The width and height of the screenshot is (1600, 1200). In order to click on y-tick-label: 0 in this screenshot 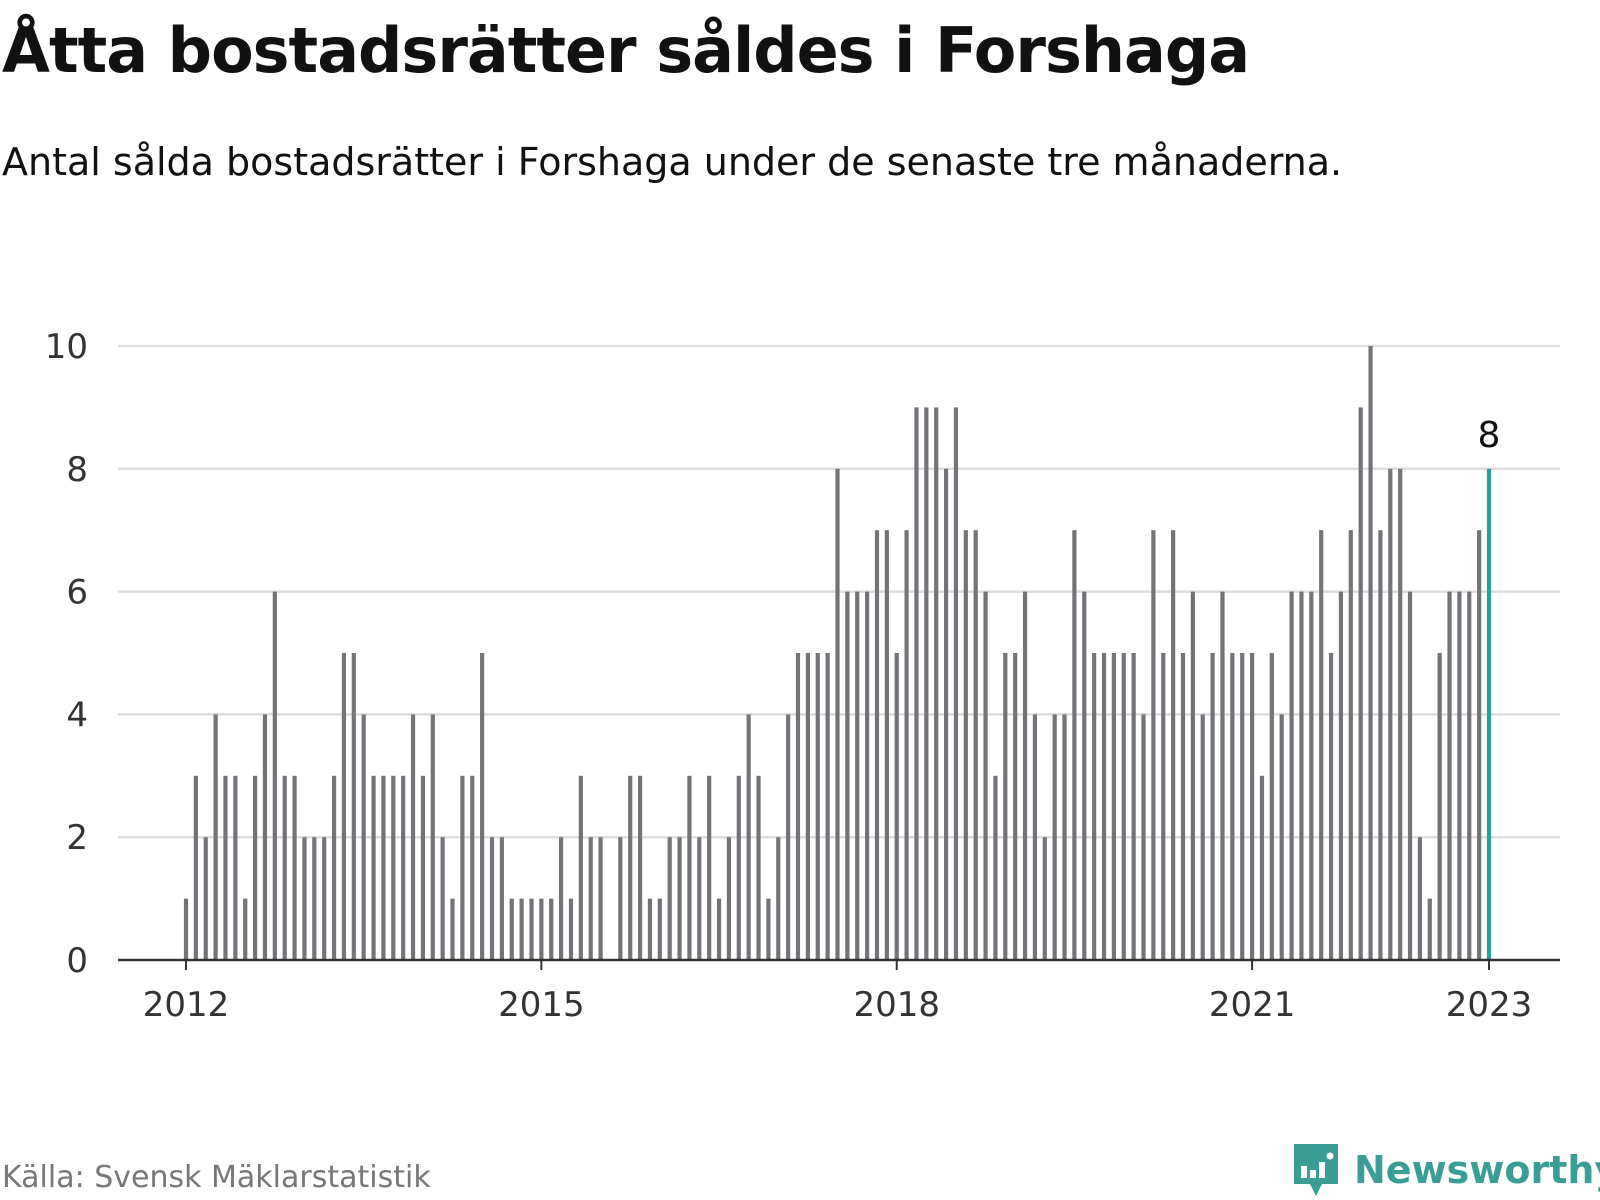, I will do `click(77, 961)`.